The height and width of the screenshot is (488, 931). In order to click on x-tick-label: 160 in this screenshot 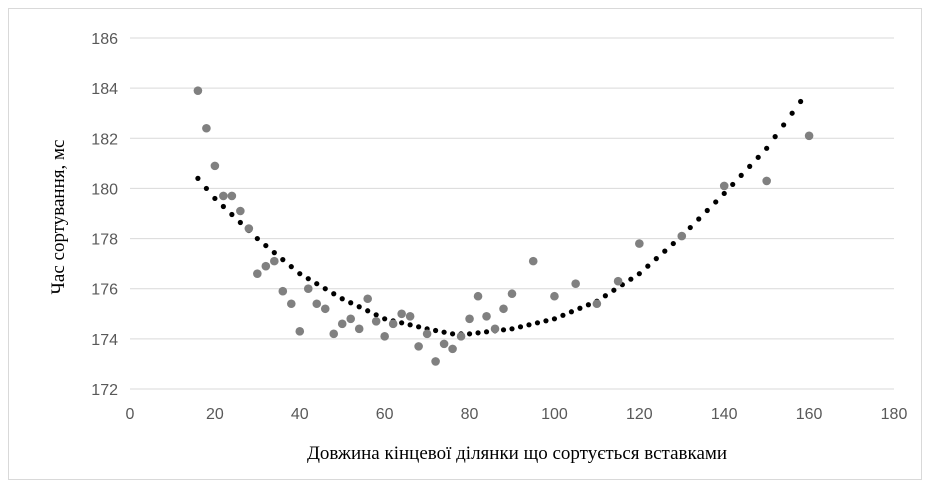, I will do `click(809, 414)`.